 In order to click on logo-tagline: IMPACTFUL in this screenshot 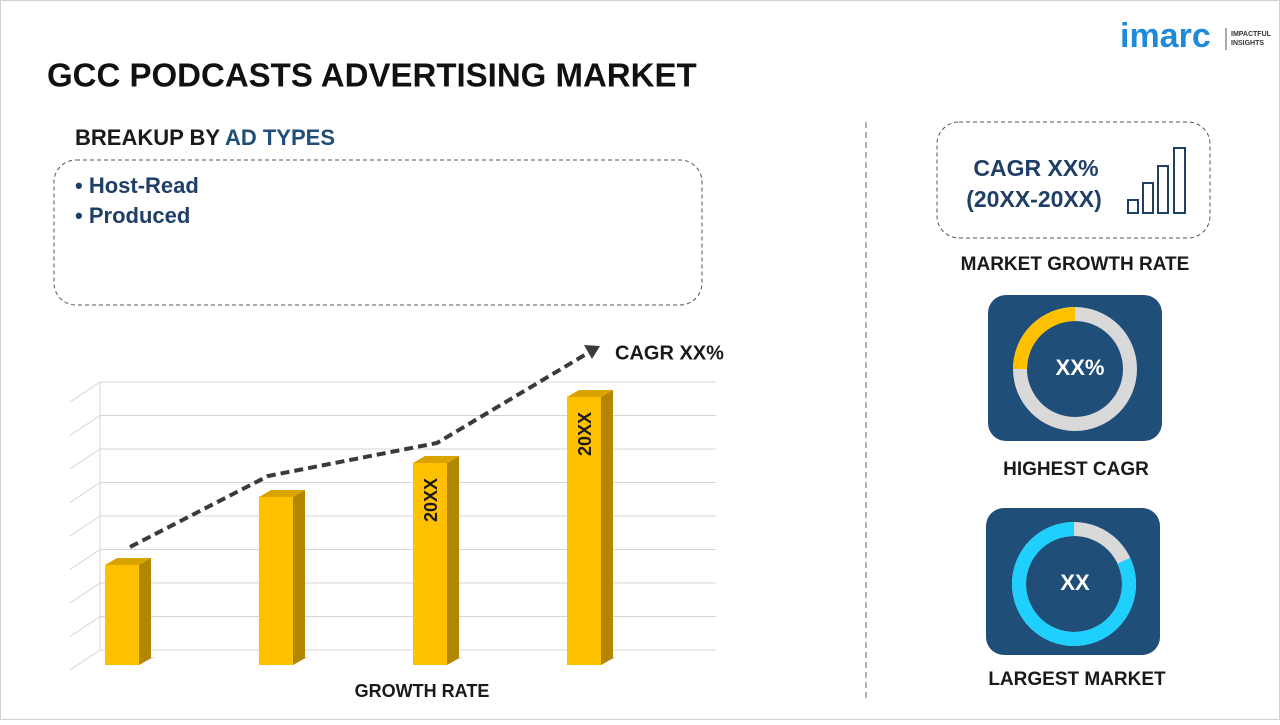, I will do `click(1251, 34)`.